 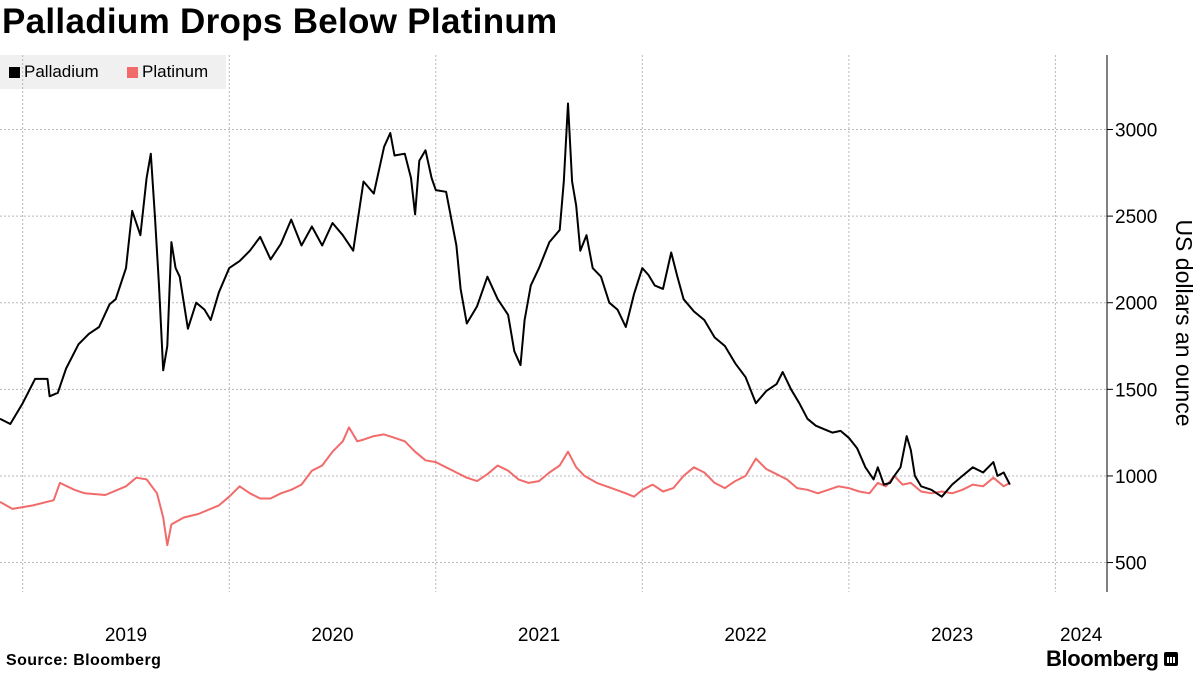 I want to click on legend-label-palladium: Palladium, so click(x=61, y=71).